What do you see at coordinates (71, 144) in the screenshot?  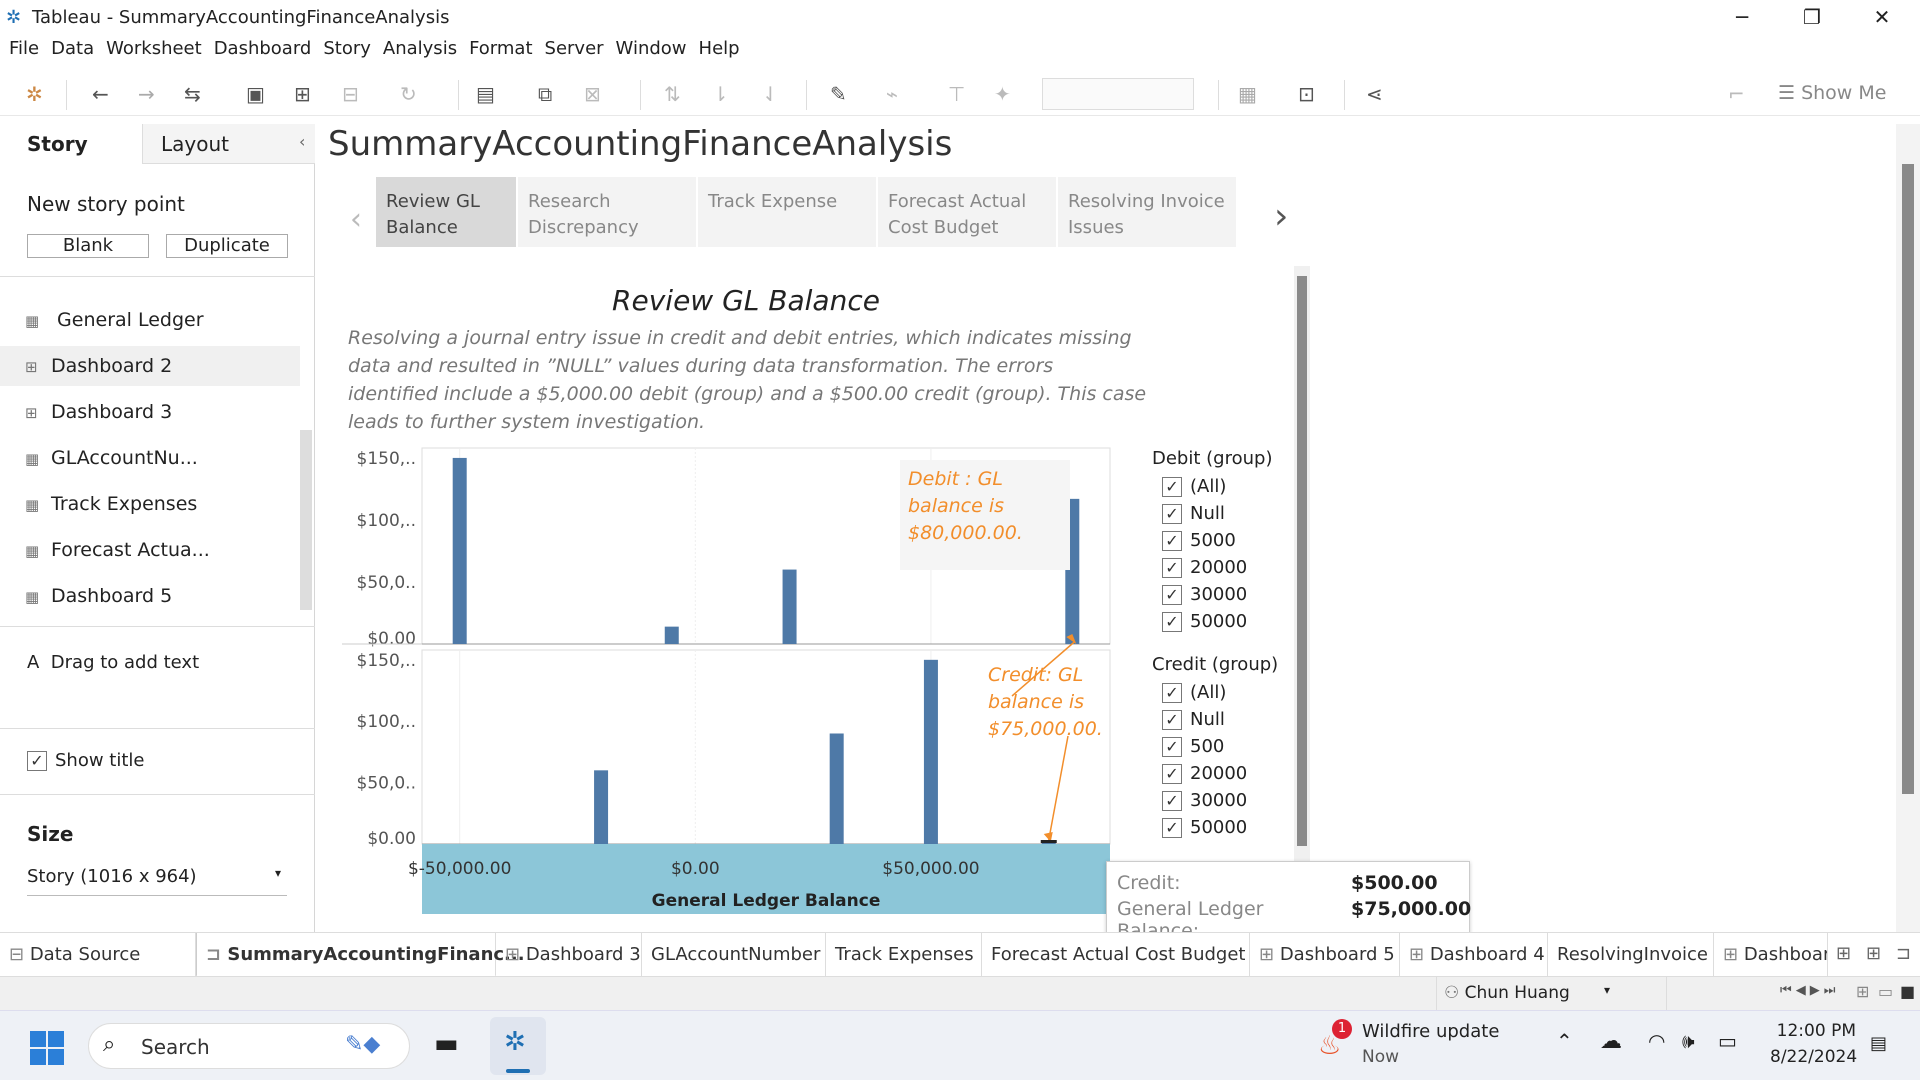 I see `tab-story: Story` at bounding box center [71, 144].